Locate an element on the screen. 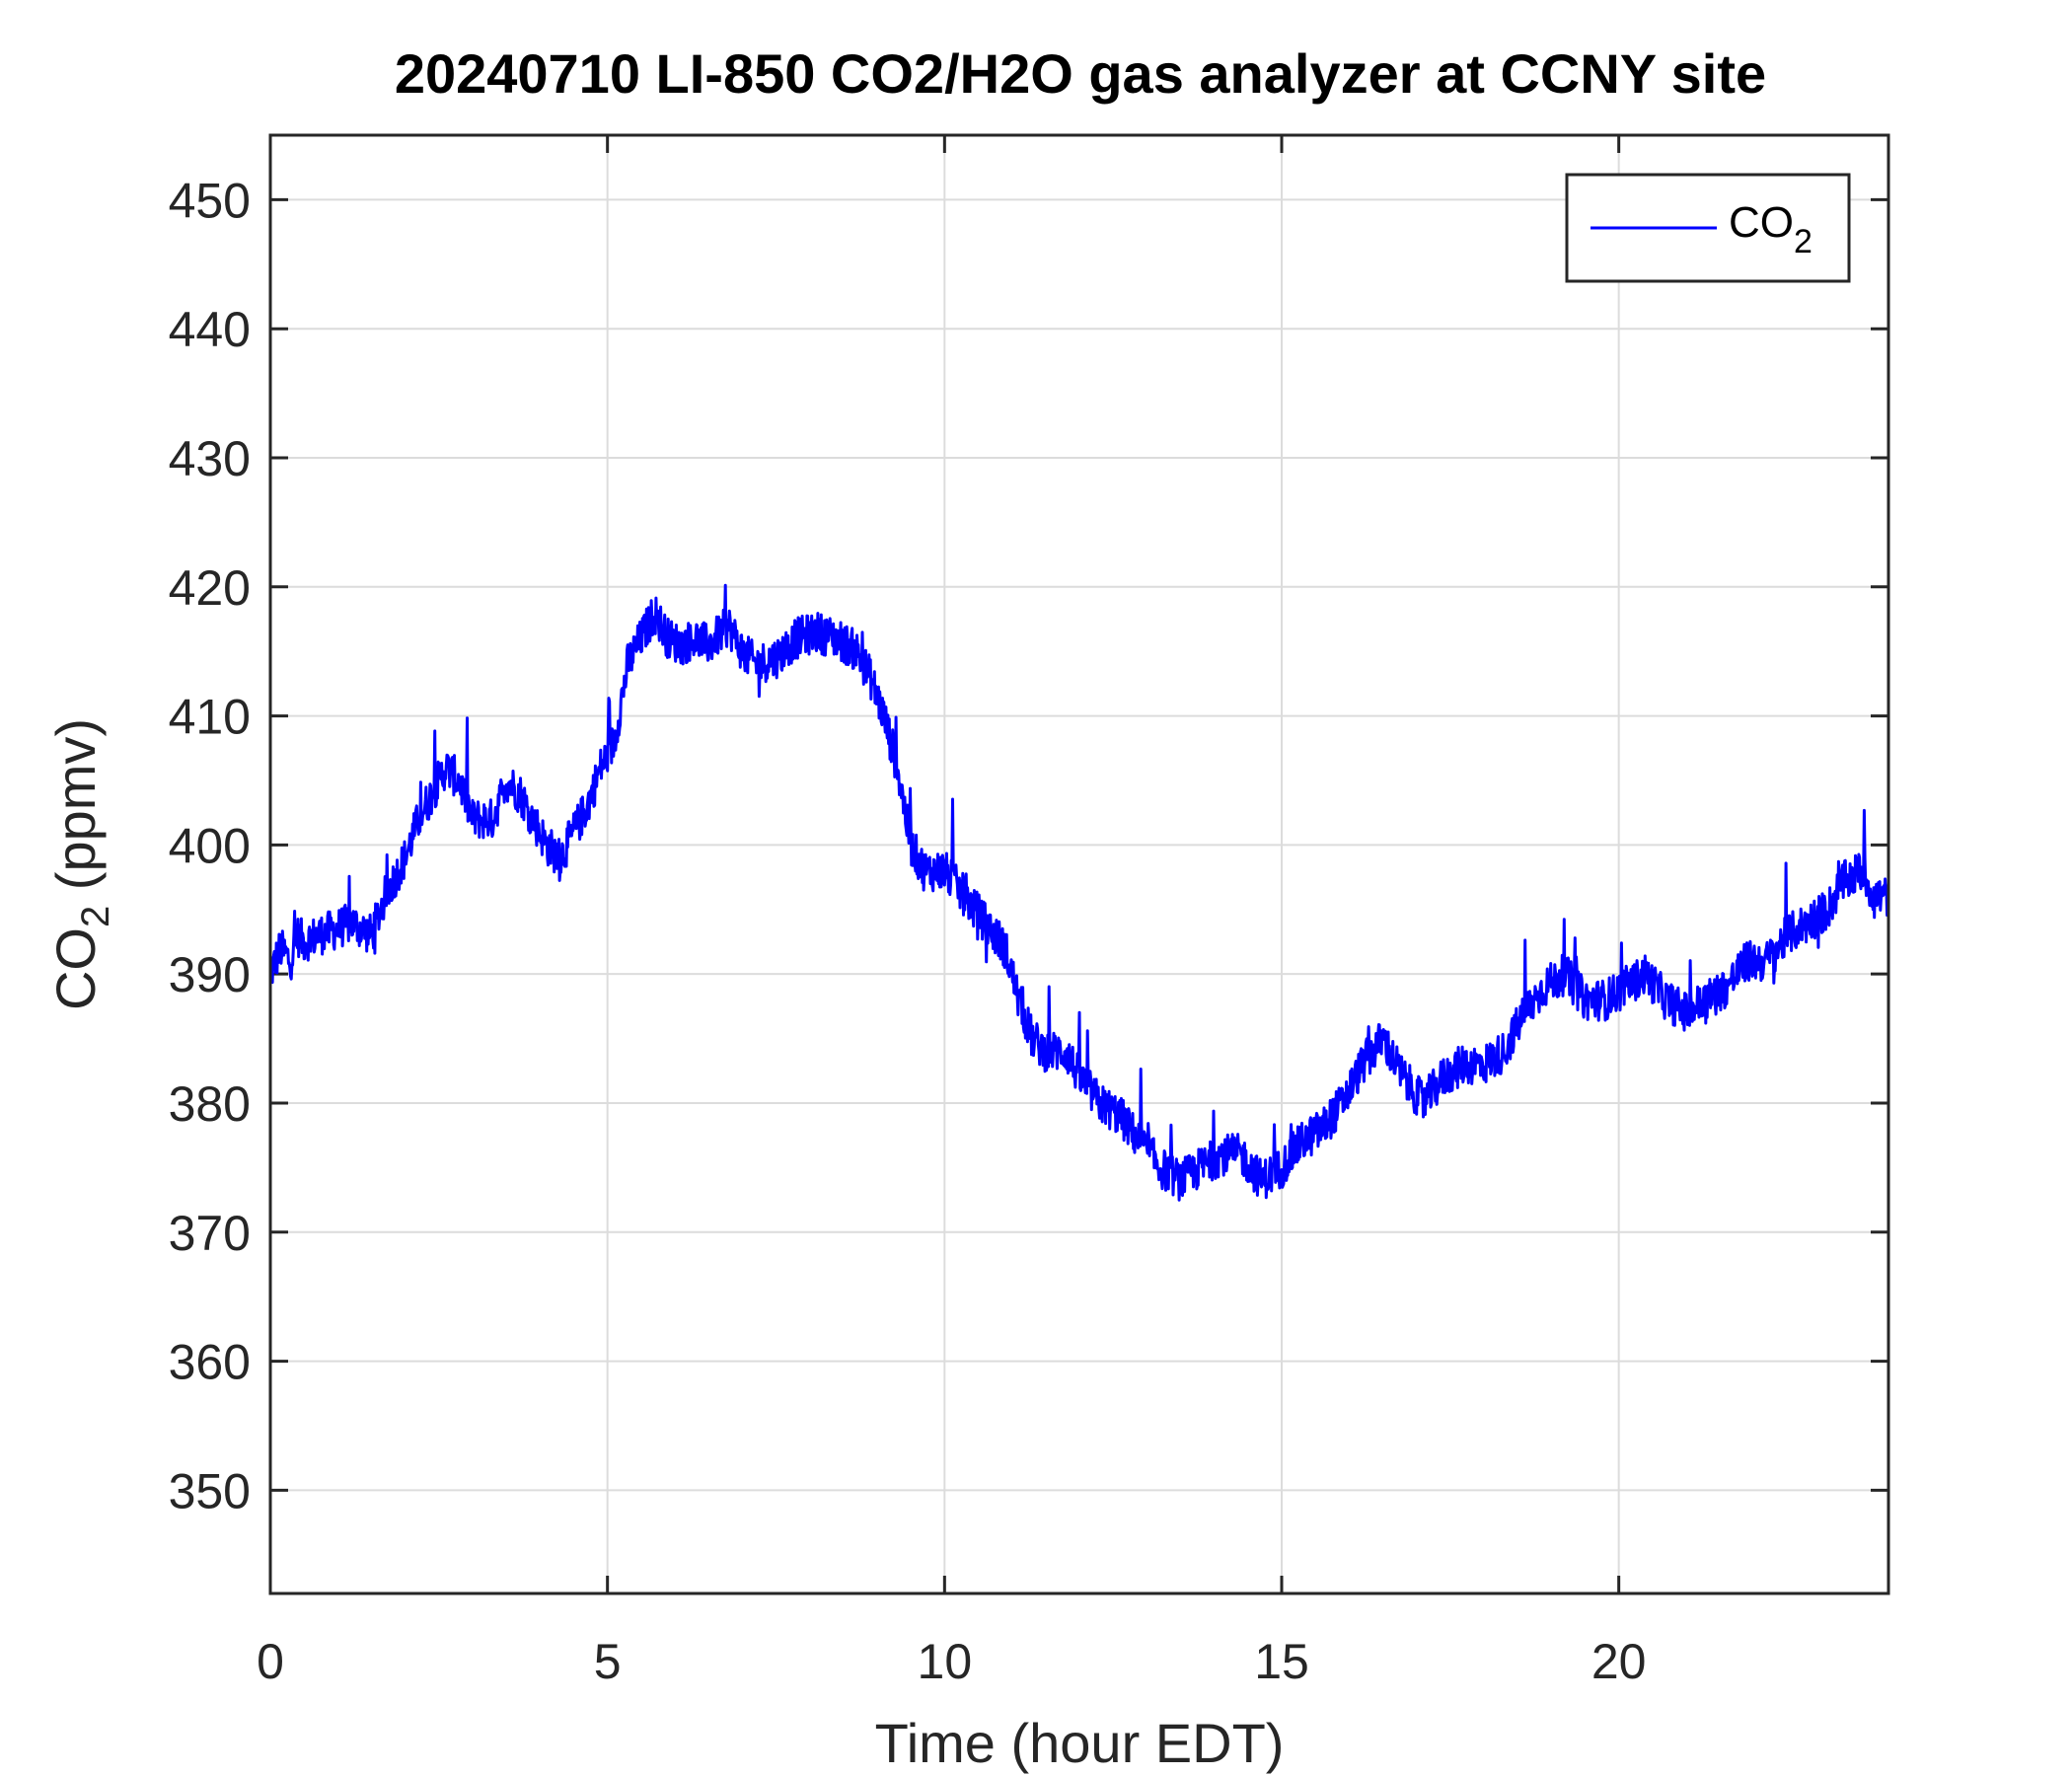 The height and width of the screenshot is (1776, 2072). y-axis-label-subscript: 2 is located at coordinates (96, 917).